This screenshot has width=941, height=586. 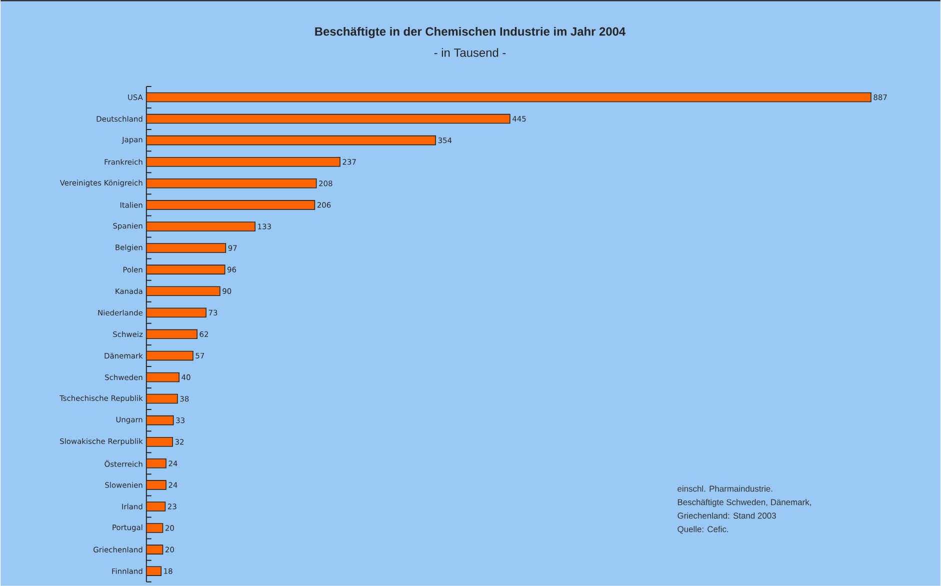 I want to click on chart-subtitle: - in Tausend -, so click(x=470, y=52).